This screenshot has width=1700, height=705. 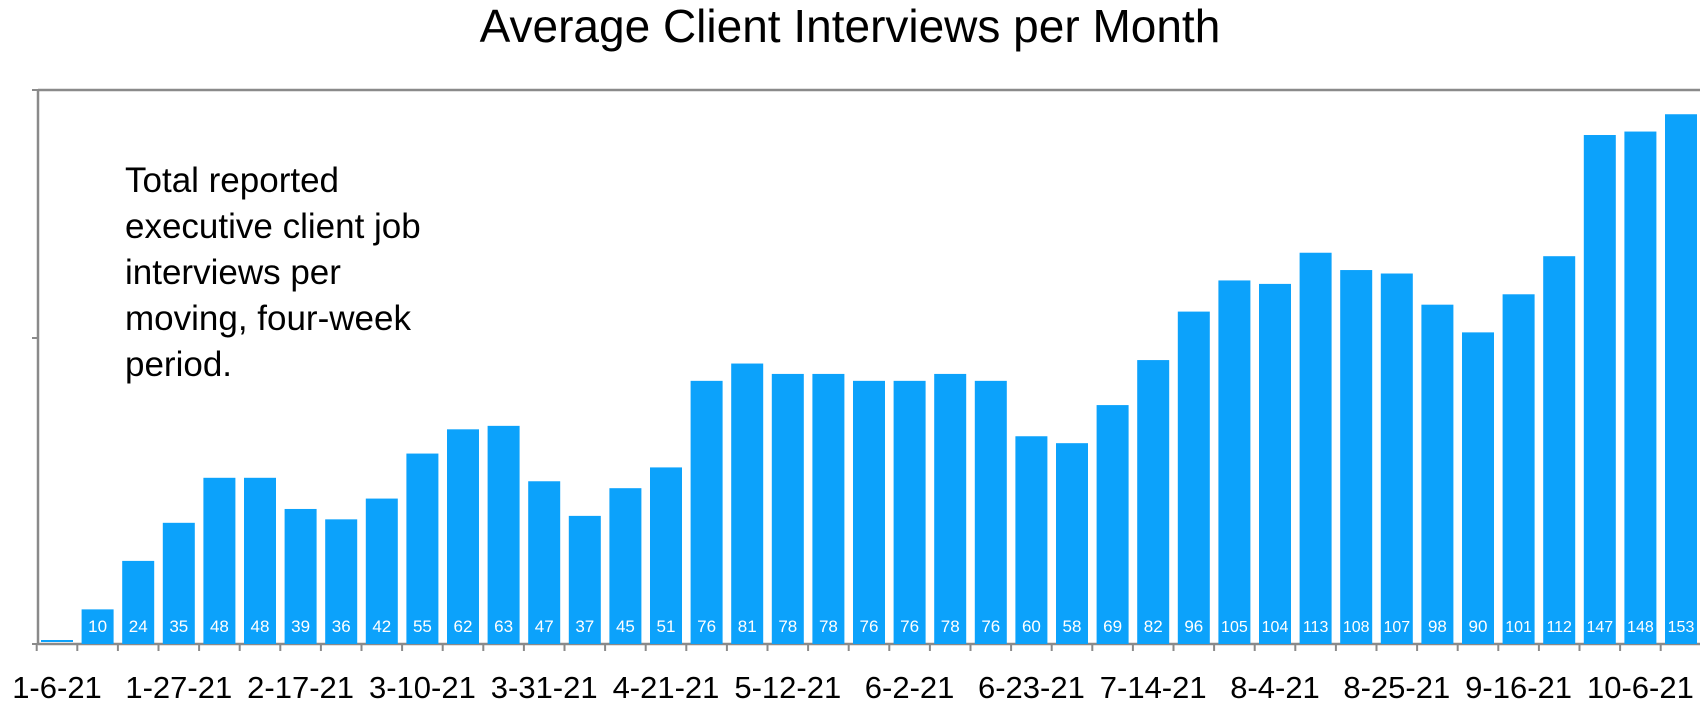 I want to click on data-label: 69, so click(x=1112, y=626).